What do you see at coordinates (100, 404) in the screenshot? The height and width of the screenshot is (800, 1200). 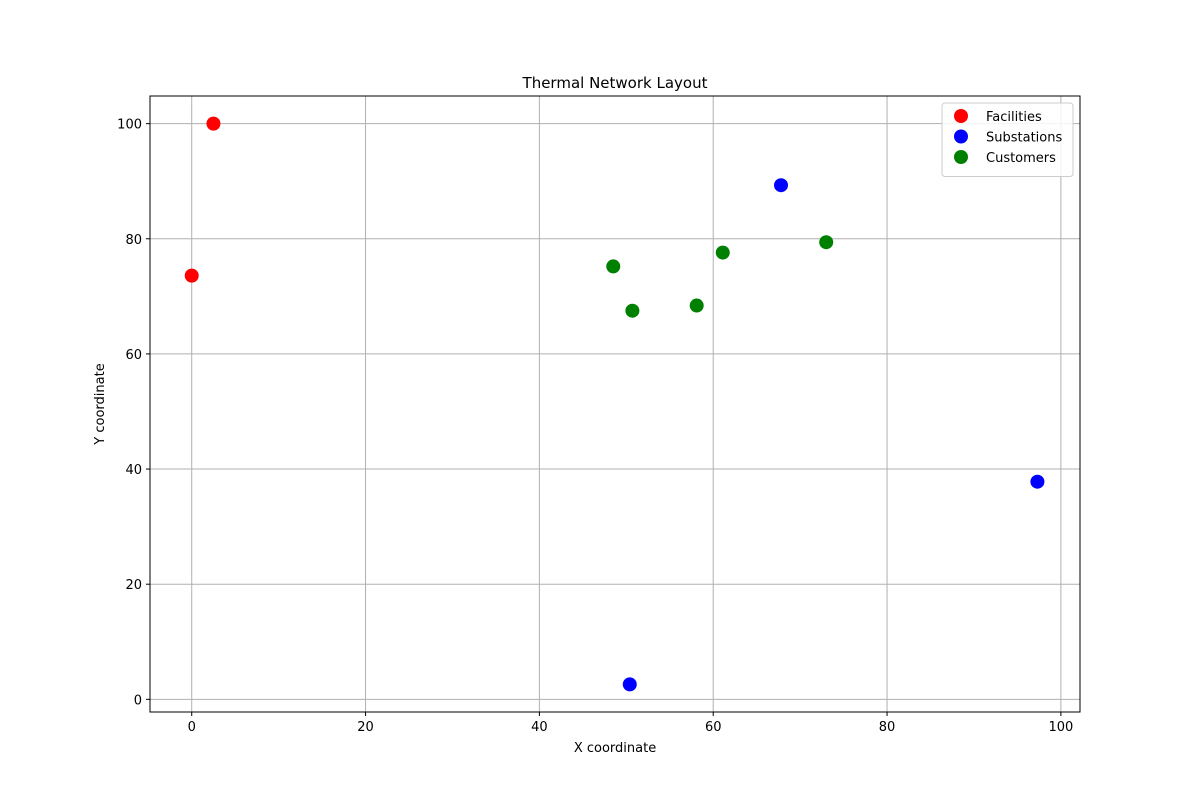 I see `y-axis-label: Y coordinate` at bounding box center [100, 404].